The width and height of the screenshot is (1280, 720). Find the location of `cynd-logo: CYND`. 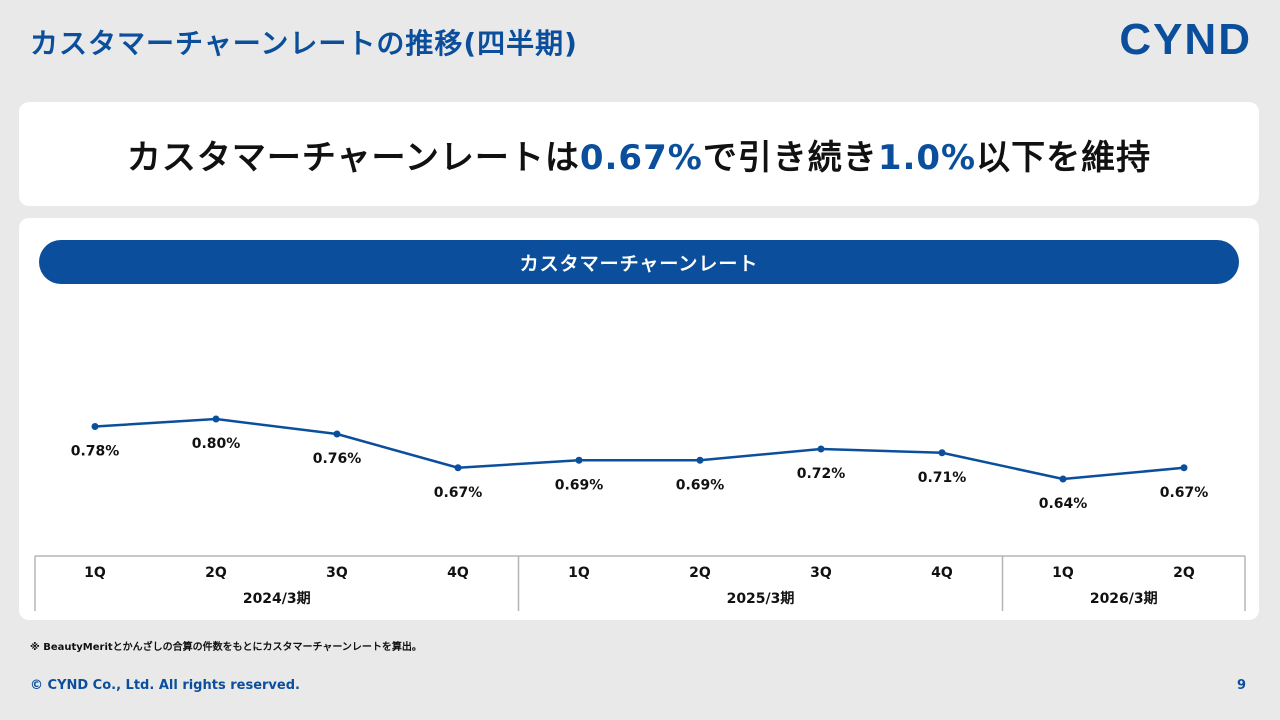

cynd-logo: CYND is located at coordinates (1185, 39).